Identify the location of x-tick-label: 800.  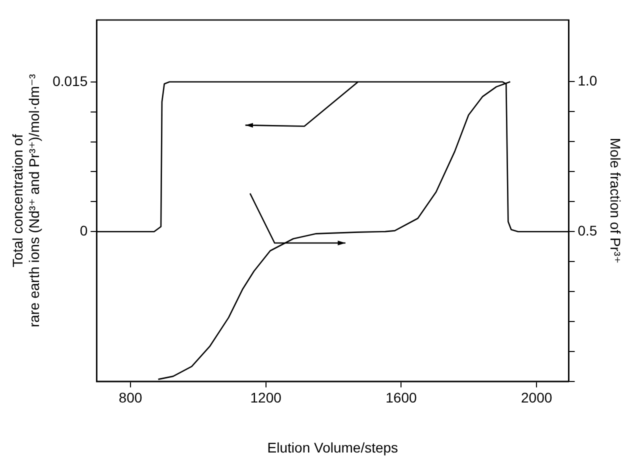
(130, 398).